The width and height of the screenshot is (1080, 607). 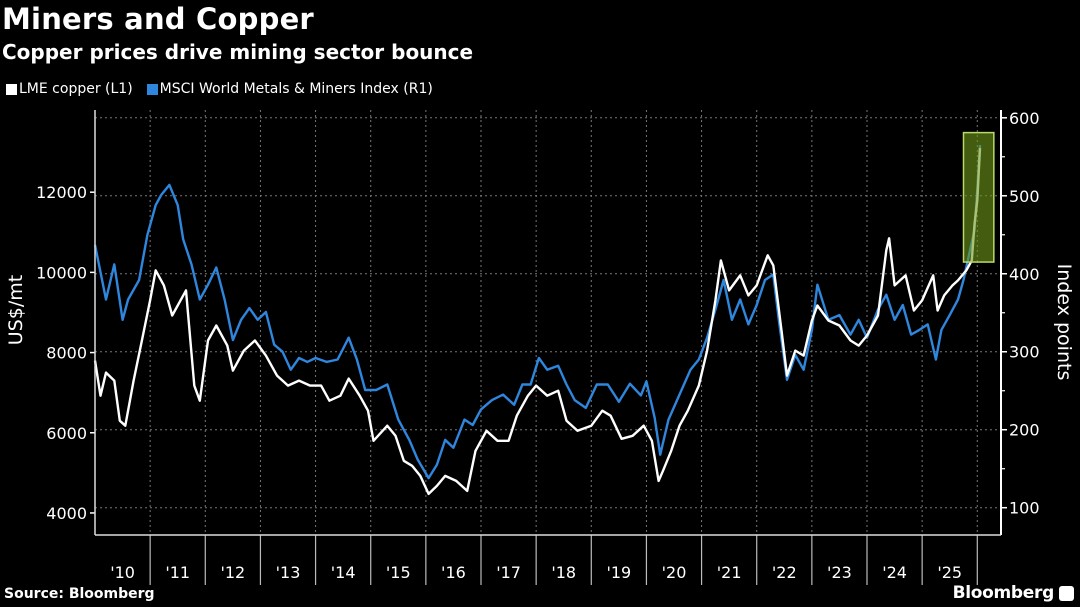 I want to click on x-tick-label: '16, so click(x=453, y=572).